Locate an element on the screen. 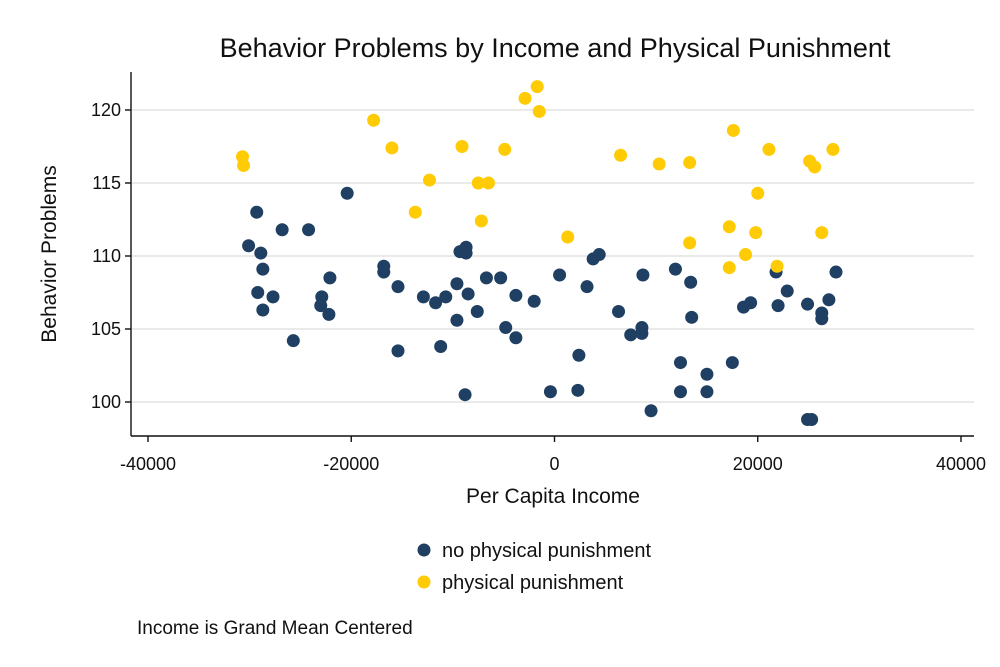  legend-label-no-physical-punishment: no physical punishment is located at coordinates (546, 551).